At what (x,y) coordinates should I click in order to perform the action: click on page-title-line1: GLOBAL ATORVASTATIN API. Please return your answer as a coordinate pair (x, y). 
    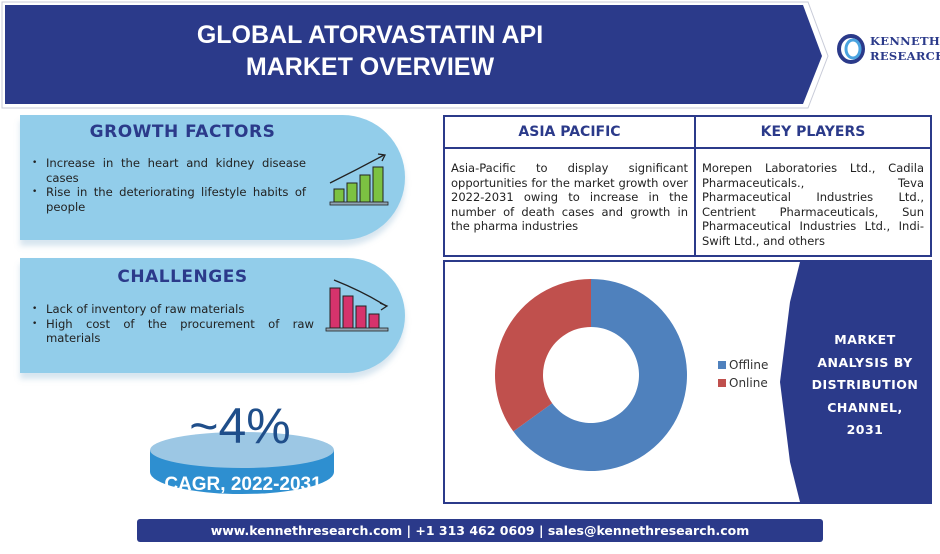
    Looking at the image, I should click on (370, 35).